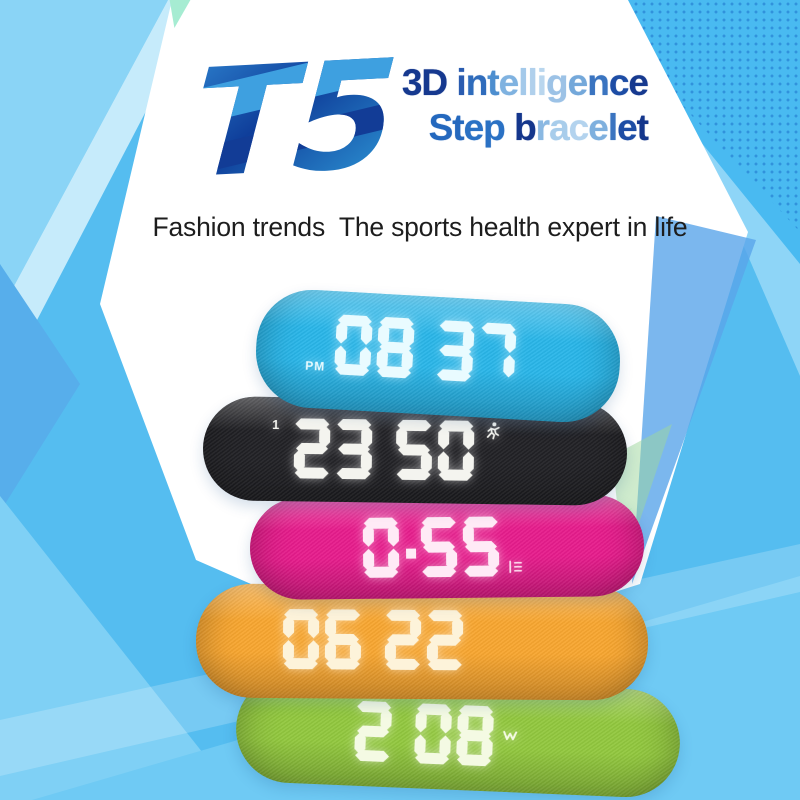 Image resolution: width=800 pixels, height=800 pixels. I want to click on bracelet-band-orange, so click(422, 642).